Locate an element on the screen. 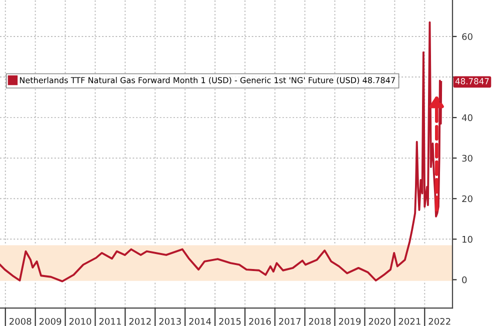 Image resolution: width=500 pixels, height=326 pixels. x-tick-label: 2009 is located at coordinates (50, 321).